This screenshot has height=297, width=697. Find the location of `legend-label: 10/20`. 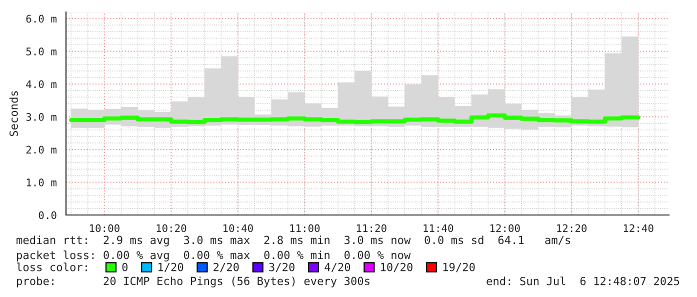

legend-label: 10/20 is located at coordinates (396, 267).